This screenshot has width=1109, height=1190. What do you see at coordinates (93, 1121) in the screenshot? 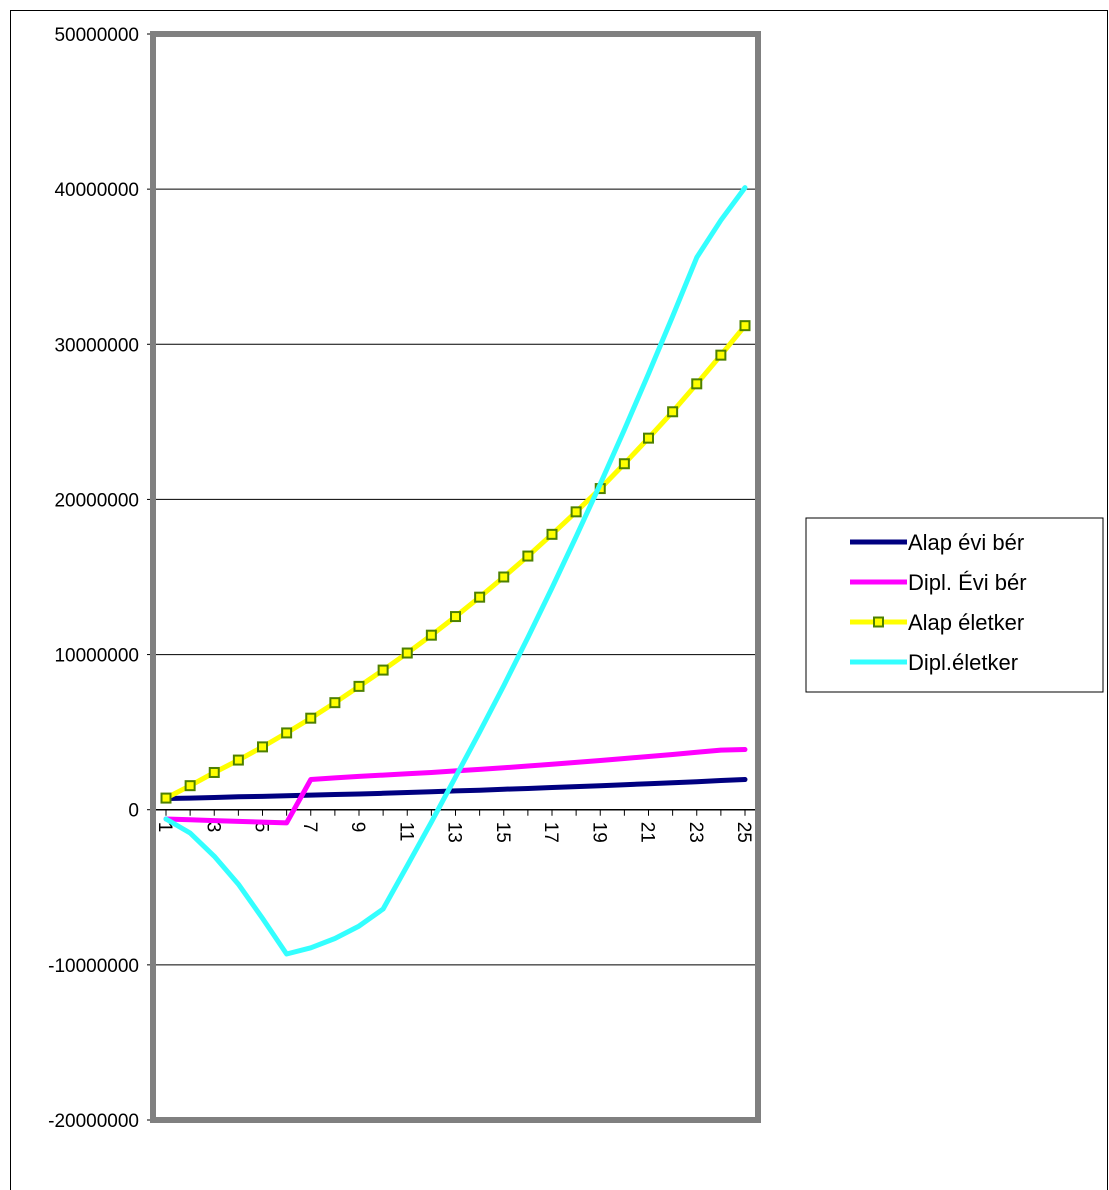
I see `y-tick-label: -20000000` at bounding box center [93, 1121].